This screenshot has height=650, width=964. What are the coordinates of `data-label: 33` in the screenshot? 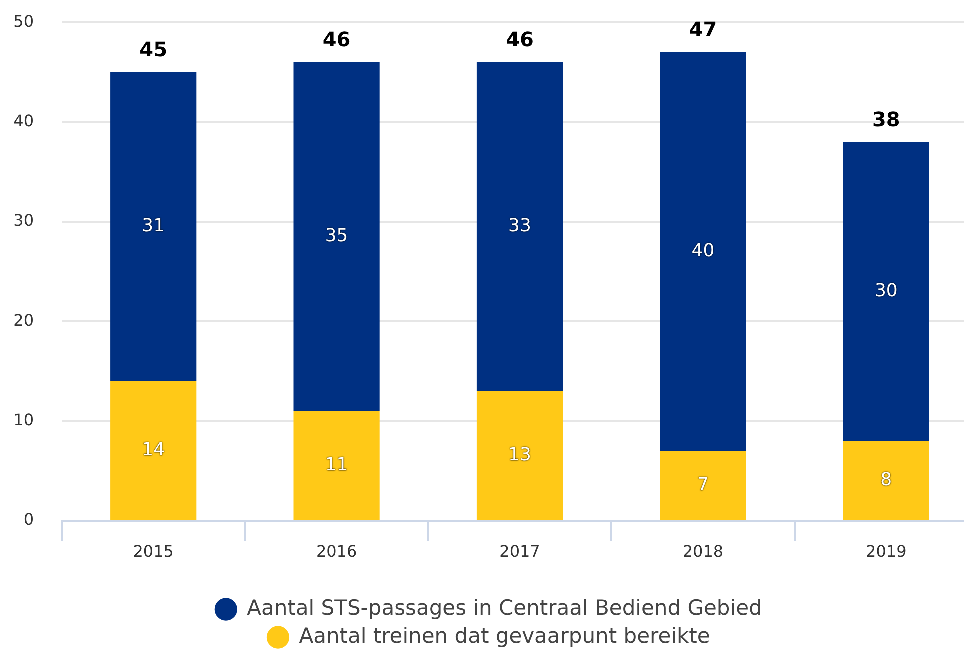 It's located at (520, 226).